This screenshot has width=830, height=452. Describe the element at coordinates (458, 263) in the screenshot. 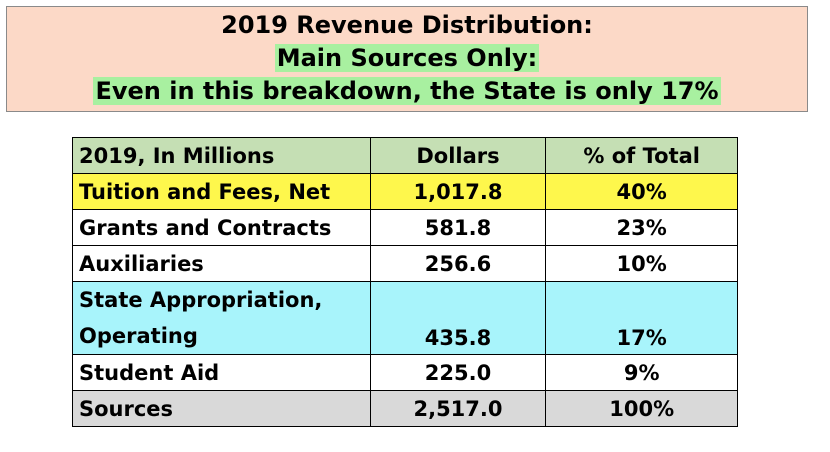

I see `row-dollars: 256.6` at that location.